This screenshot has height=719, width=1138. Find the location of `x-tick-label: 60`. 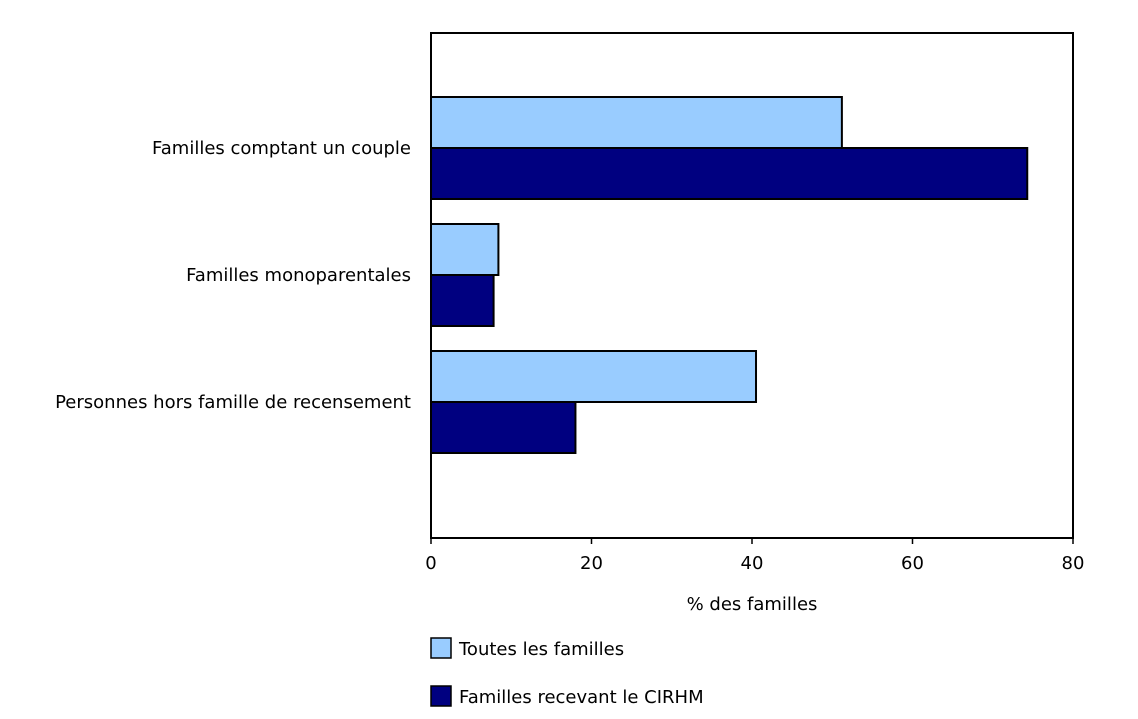

x-tick-label: 60 is located at coordinates (912, 563).